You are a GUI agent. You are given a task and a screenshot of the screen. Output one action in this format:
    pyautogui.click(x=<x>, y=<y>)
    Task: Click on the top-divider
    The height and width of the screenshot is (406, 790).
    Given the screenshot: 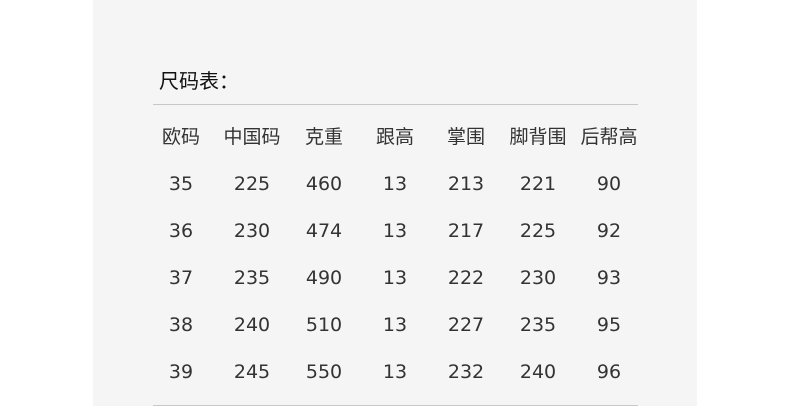 What is the action you would take?
    pyautogui.click(x=395, y=104)
    